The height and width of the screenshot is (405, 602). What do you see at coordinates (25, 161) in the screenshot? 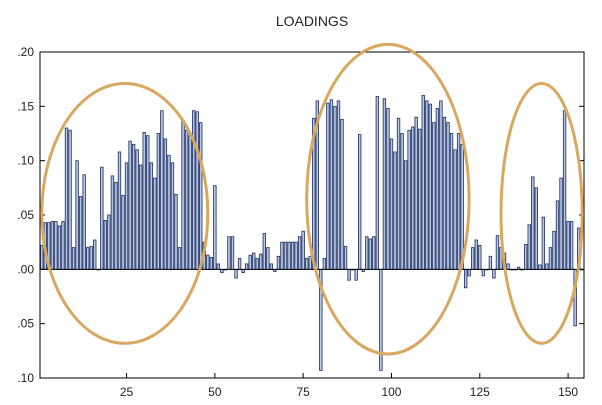
I see `y-tick-label-4: .10` at bounding box center [25, 161].